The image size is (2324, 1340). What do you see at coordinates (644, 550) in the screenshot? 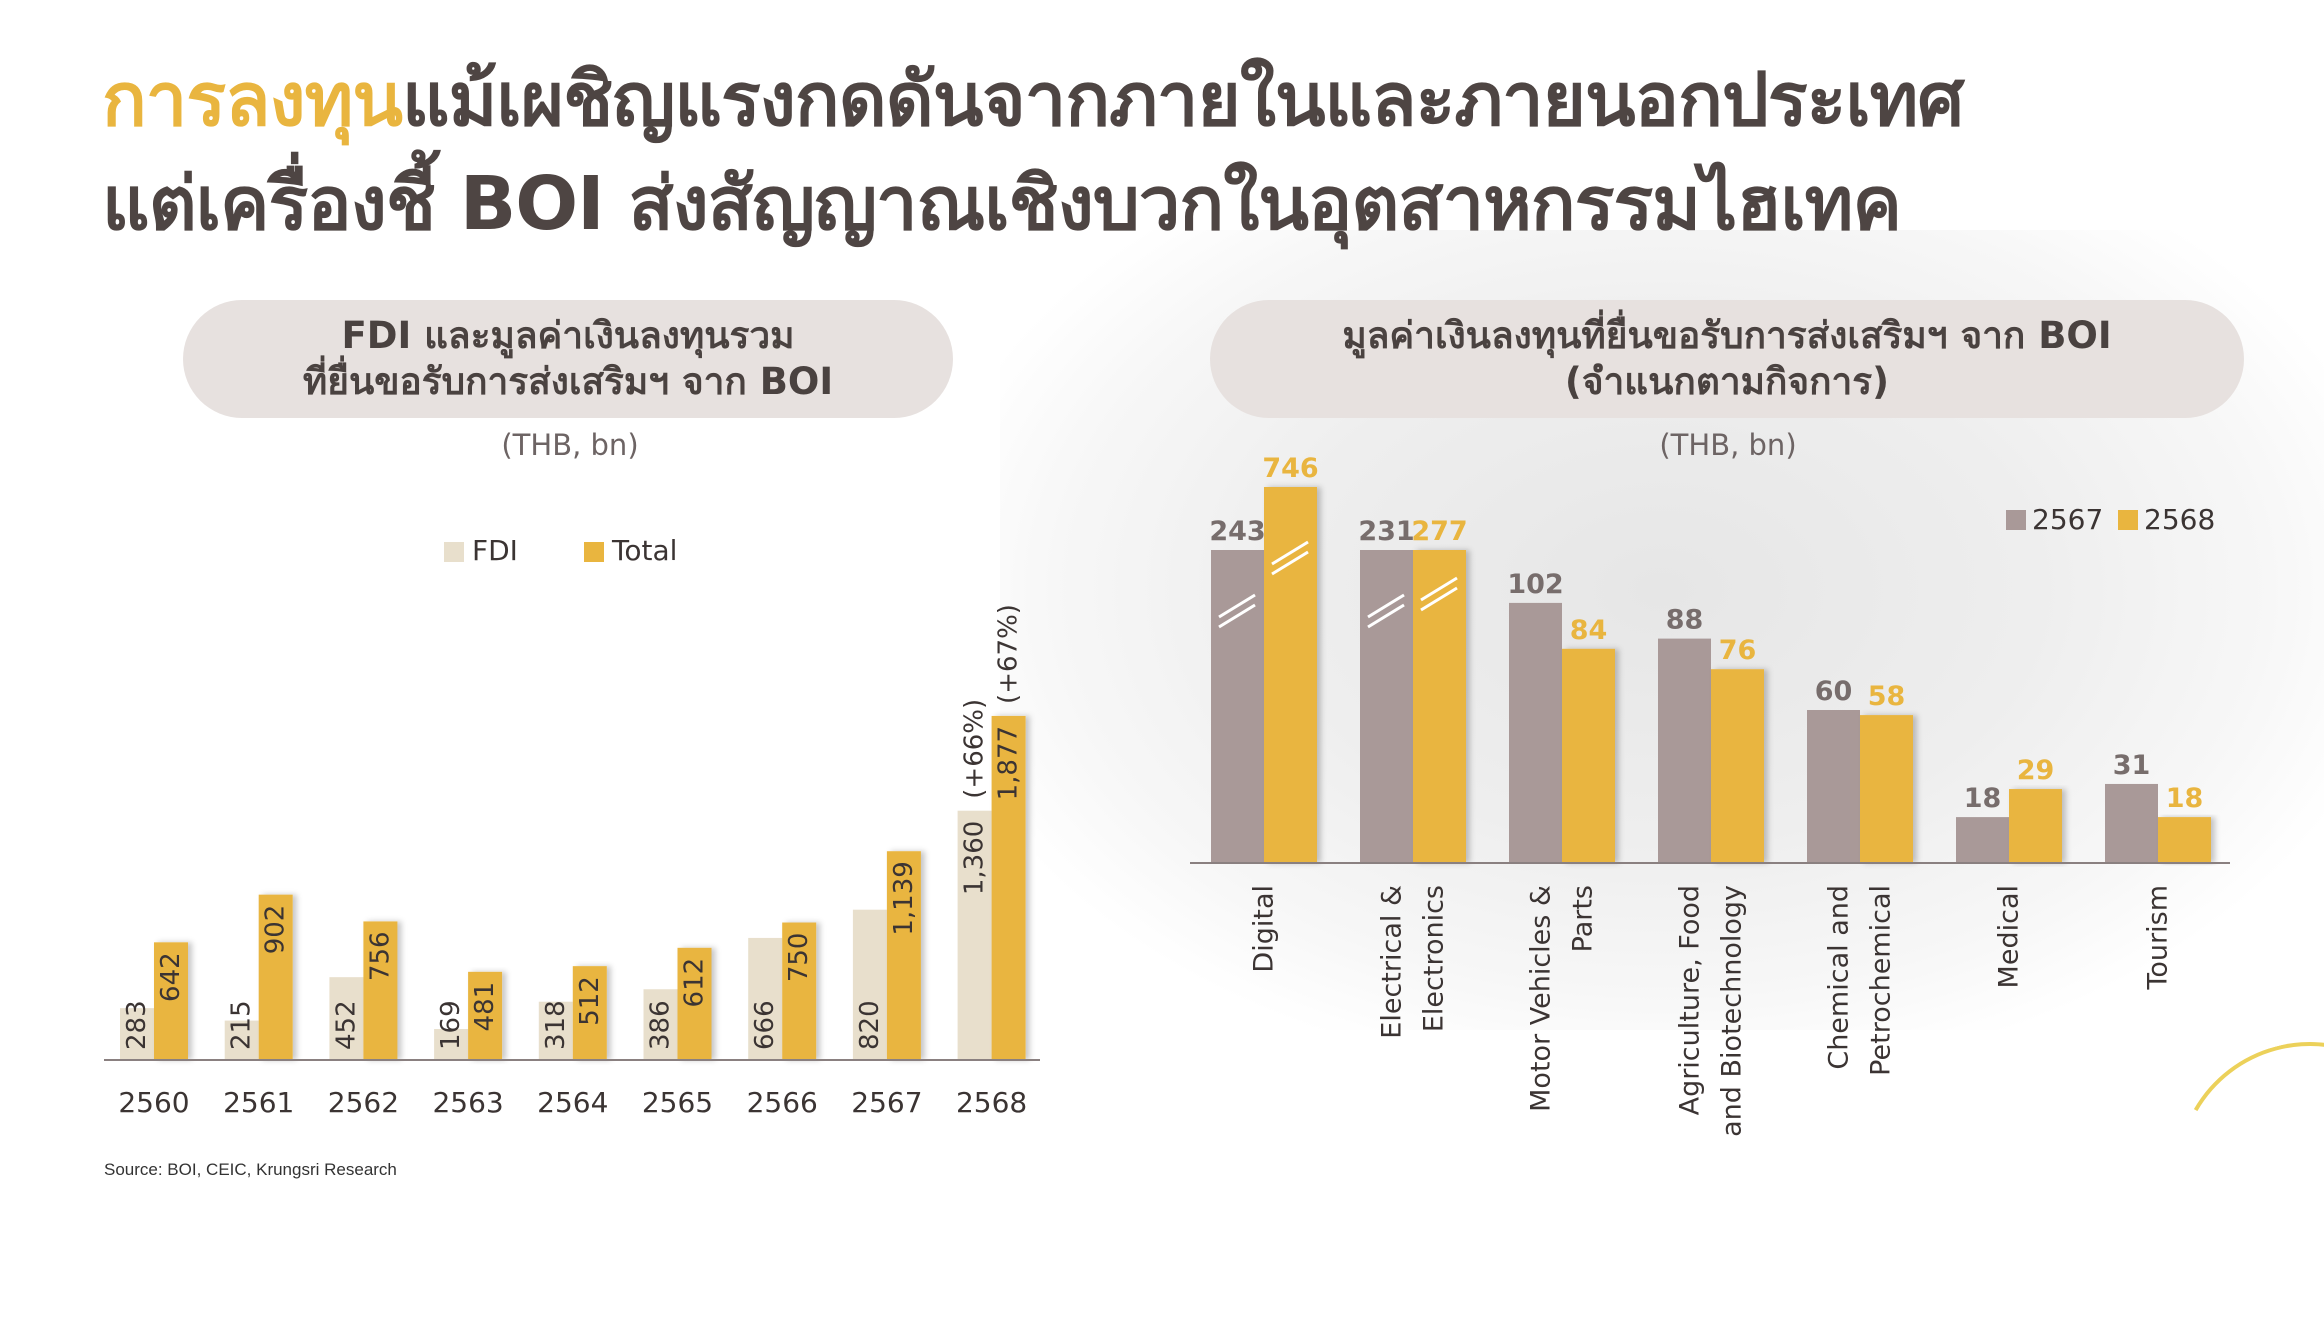
I see `legend-label-total: Total` at bounding box center [644, 550].